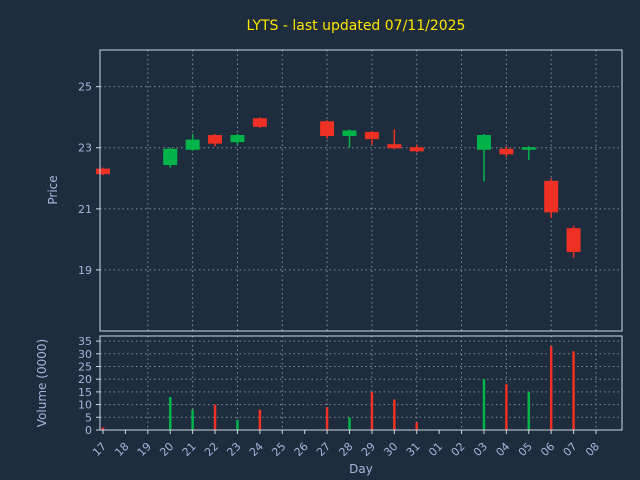 The height and width of the screenshot is (480, 640). What do you see at coordinates (480, 449) in the screenshot?
I see `x-tick-label: 03` at bounding box center [480, 449].